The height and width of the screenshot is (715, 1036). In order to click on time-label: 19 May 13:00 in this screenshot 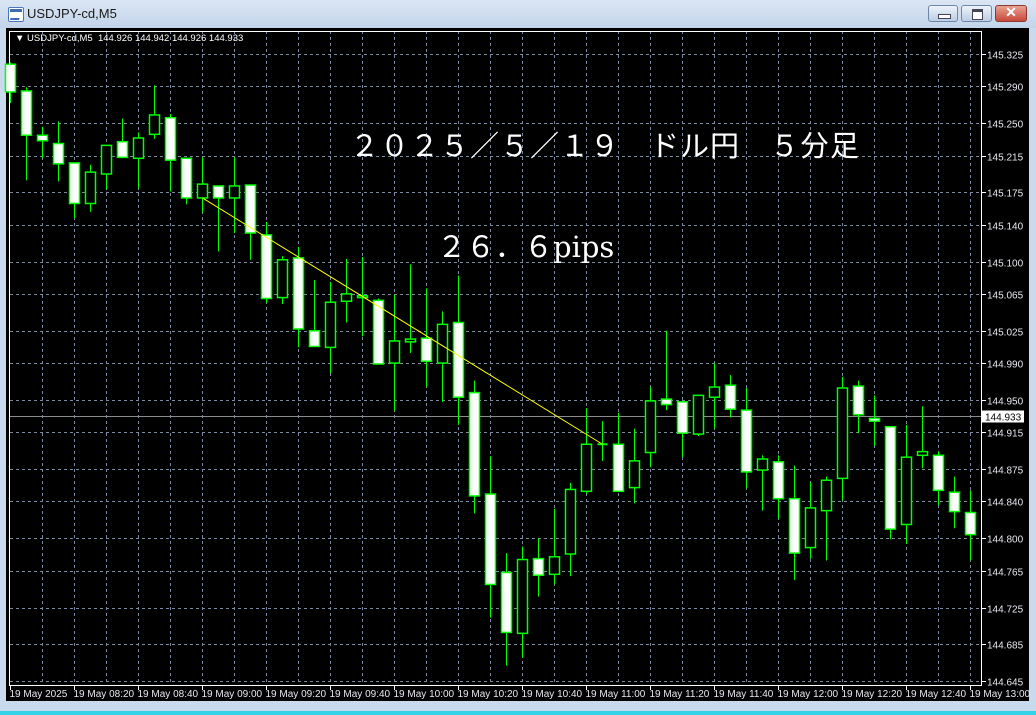, I will do `click(1000, 694)`.